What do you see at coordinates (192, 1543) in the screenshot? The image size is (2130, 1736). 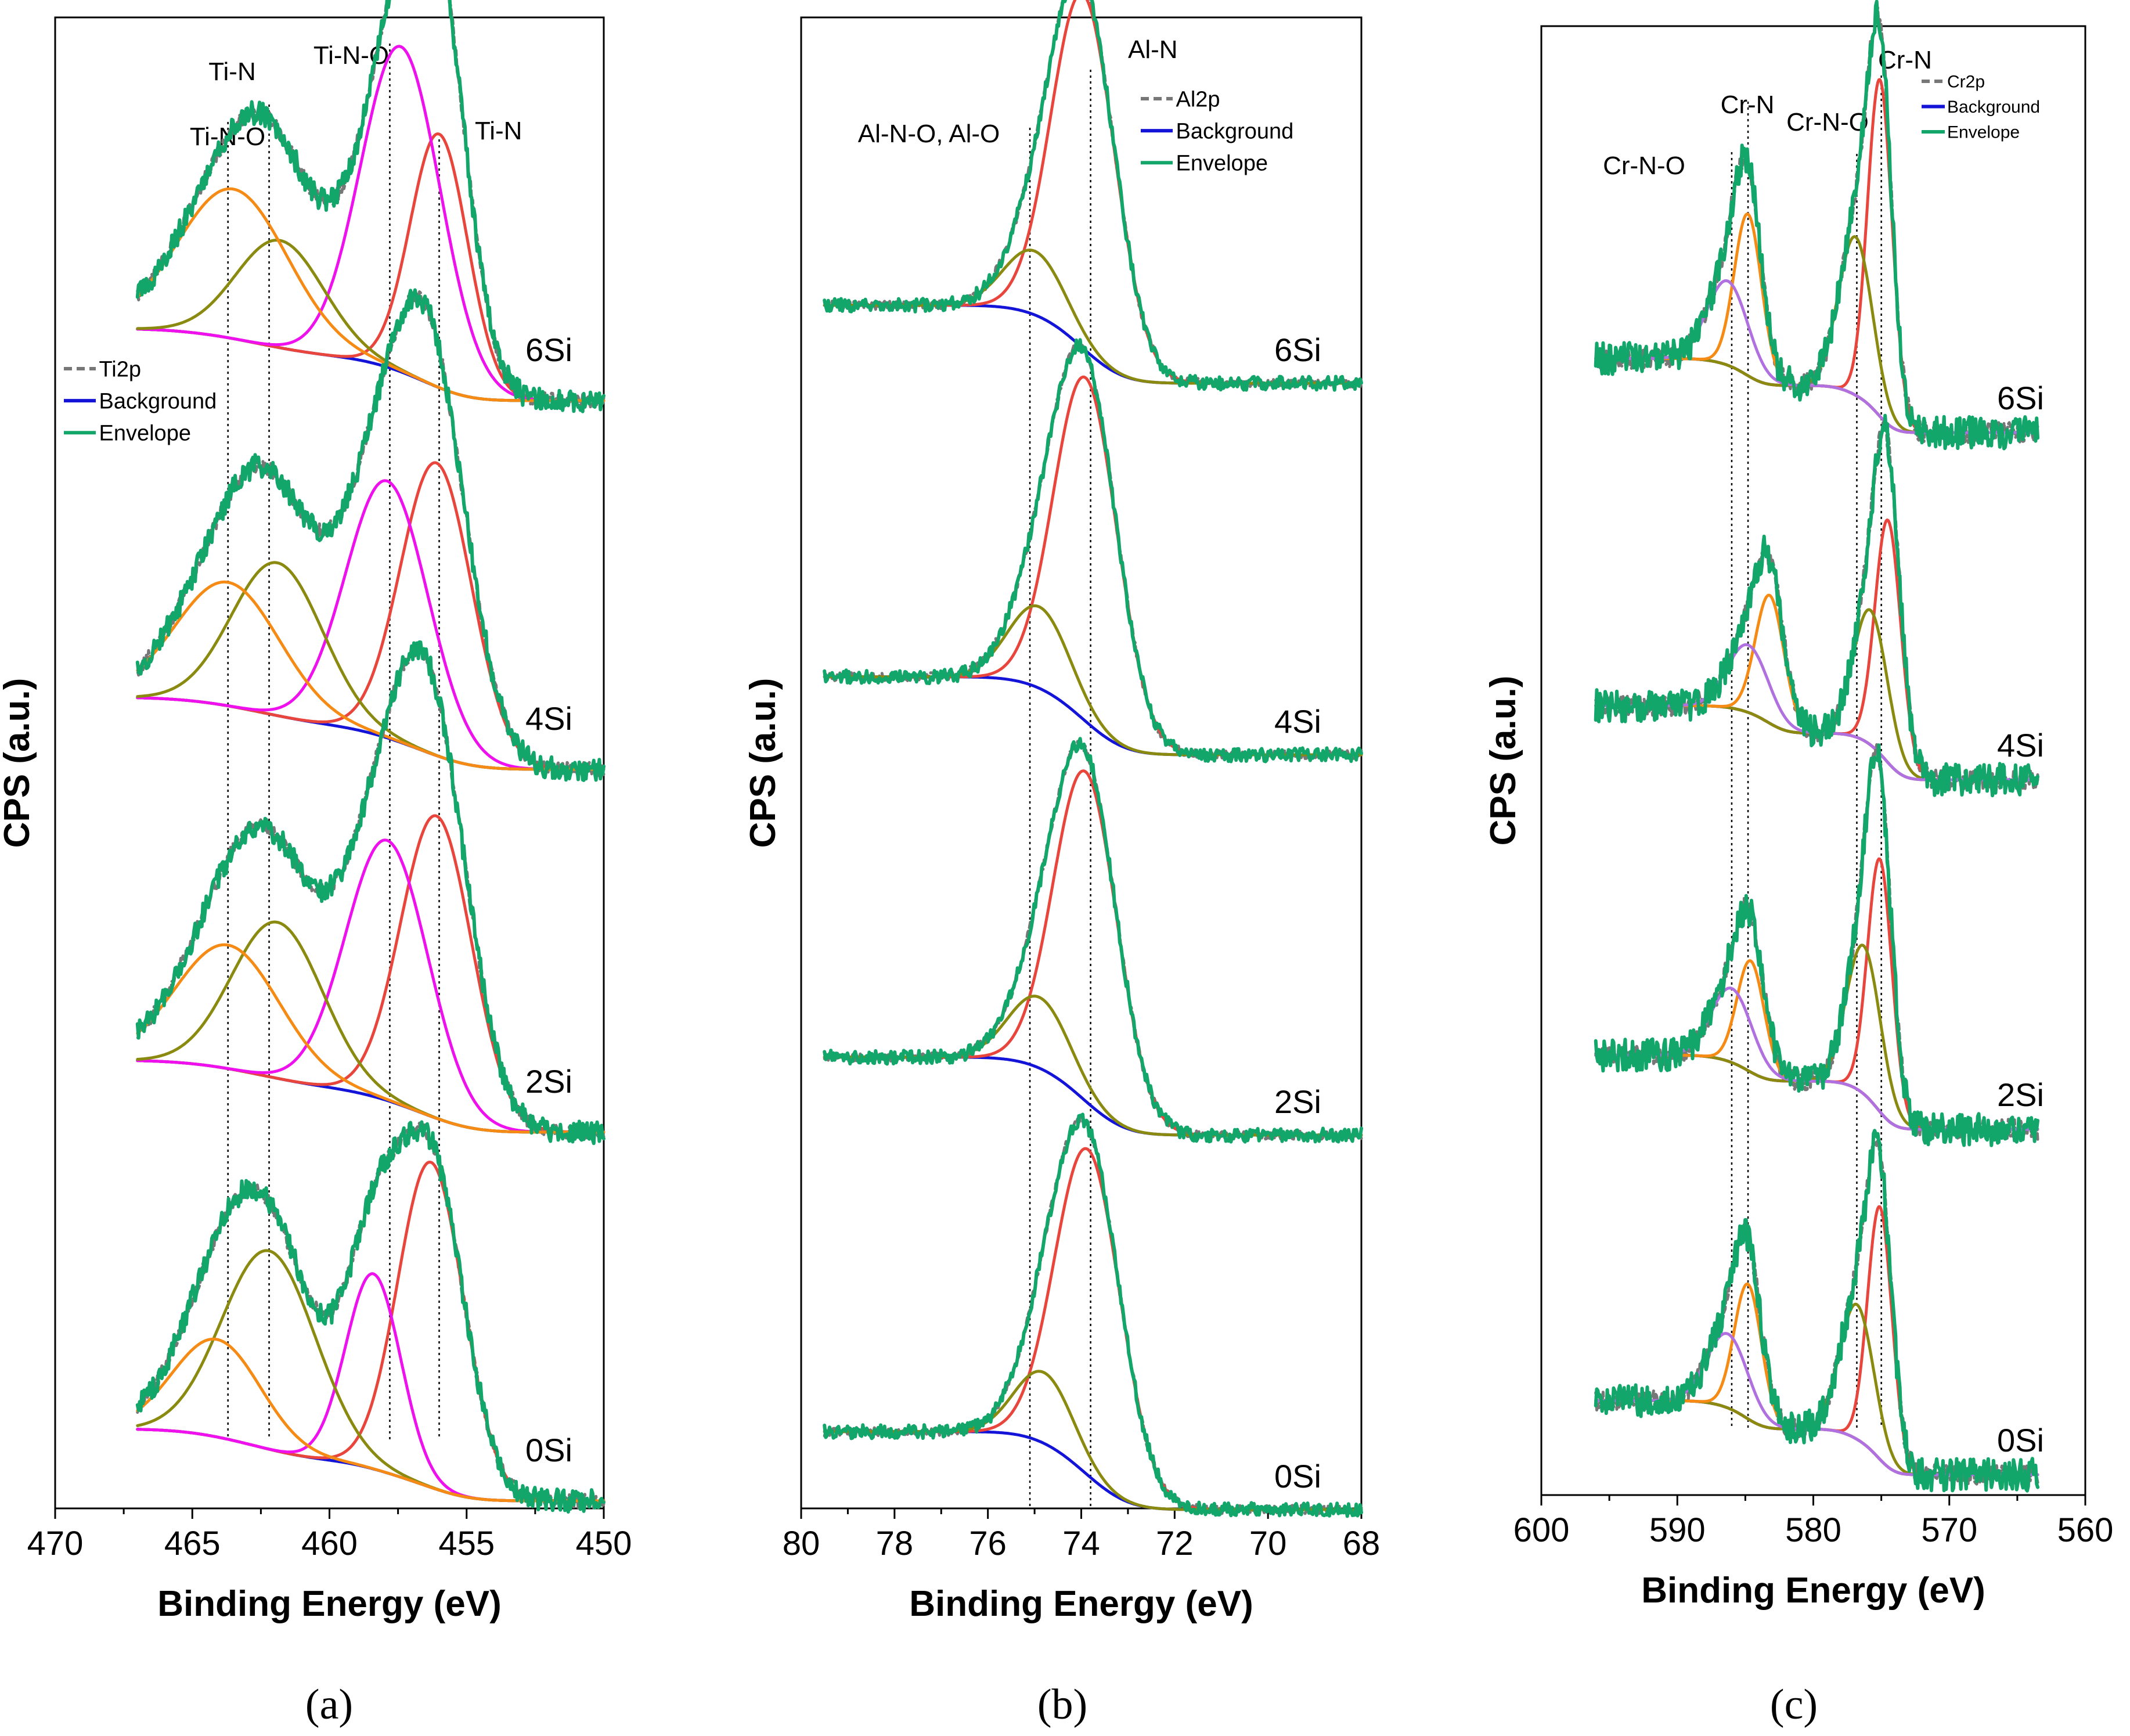 I see `x-tick-label: 465` at bounding box center [192, 1543].